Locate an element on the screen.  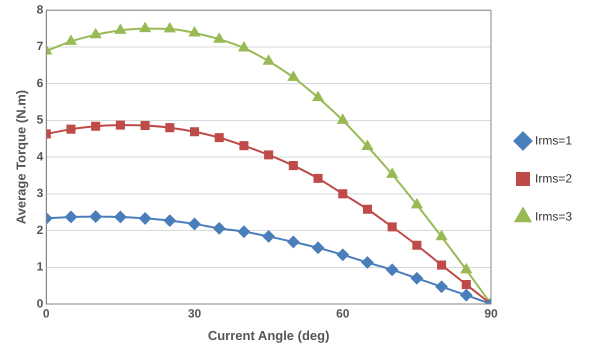
x-axis-title: Current Angle (deg) is located at coordinates (269, 335).